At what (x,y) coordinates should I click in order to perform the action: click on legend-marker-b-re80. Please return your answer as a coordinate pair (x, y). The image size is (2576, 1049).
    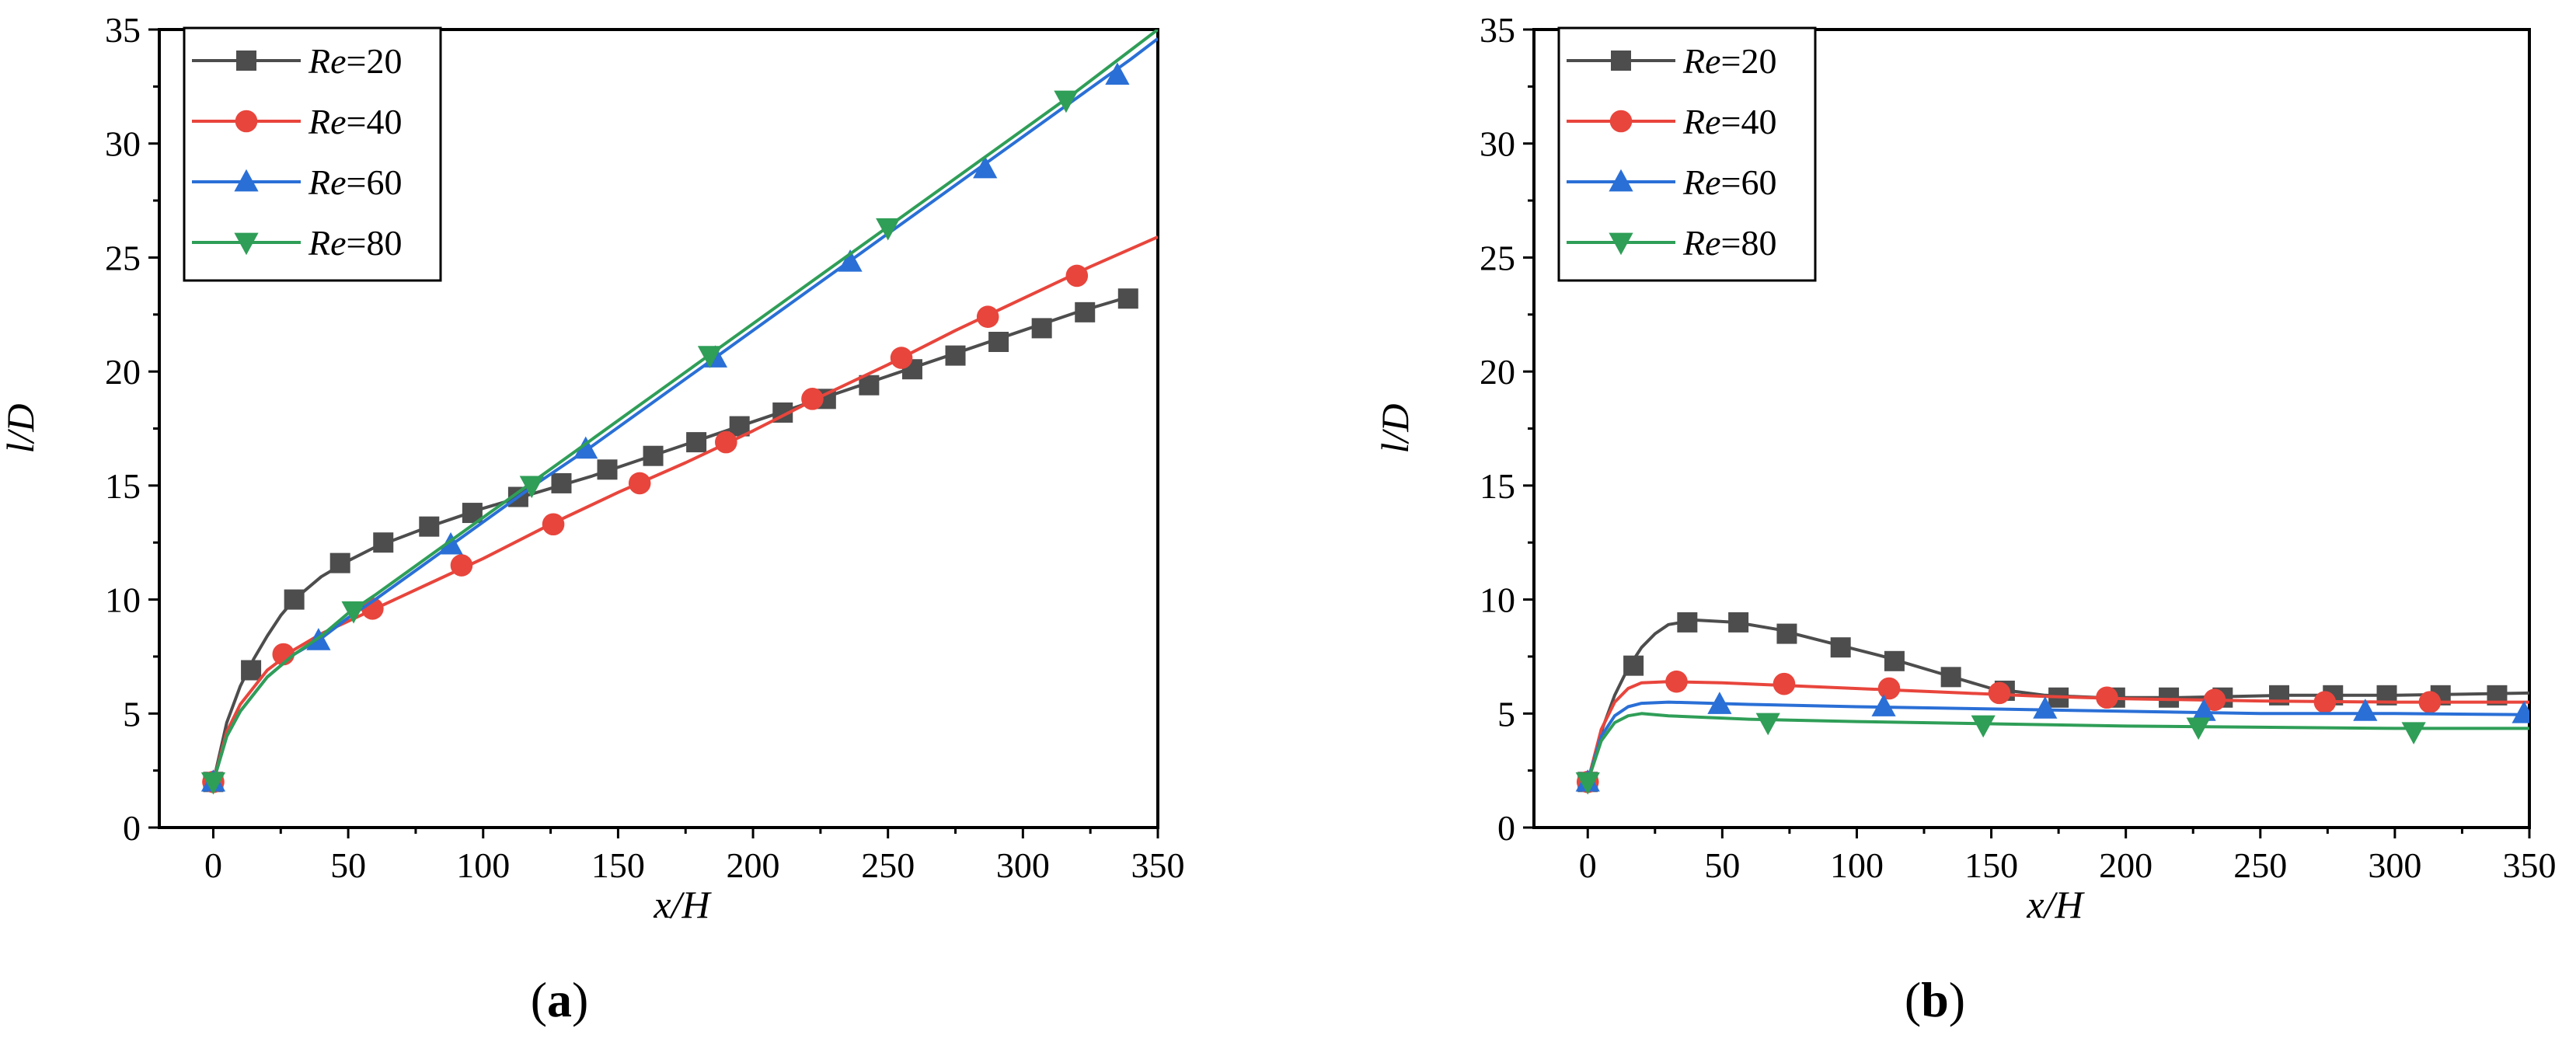
    Looking at the image, I should click on (1621, 244).